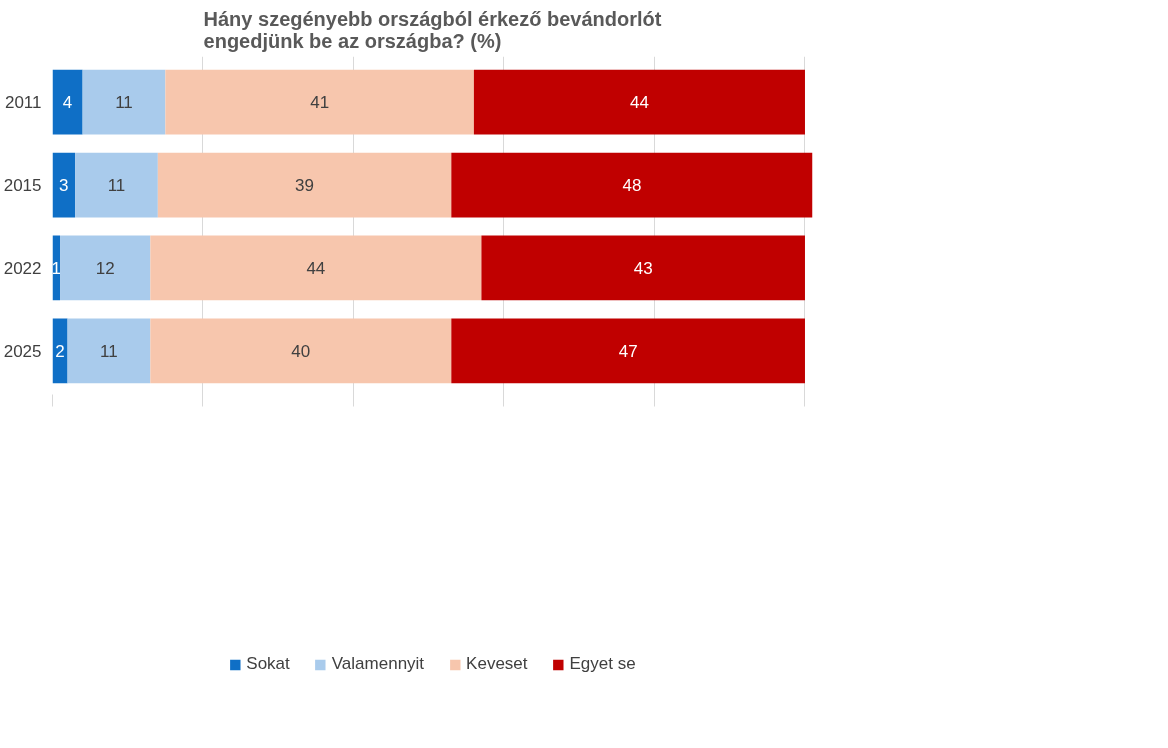 This screenshot has width=1168, height=748. I want to click on data-label: 39, so click(305, 186).